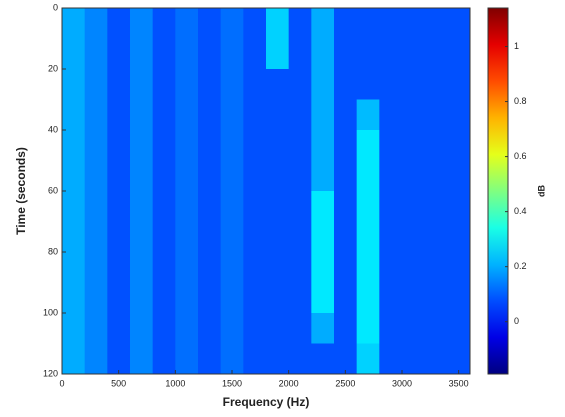 The width and height of the screenshot is (565, 417). Describe the element at coordinates (175, 383) in the screenshot. I see `x-tick-label: 1000` at that location.